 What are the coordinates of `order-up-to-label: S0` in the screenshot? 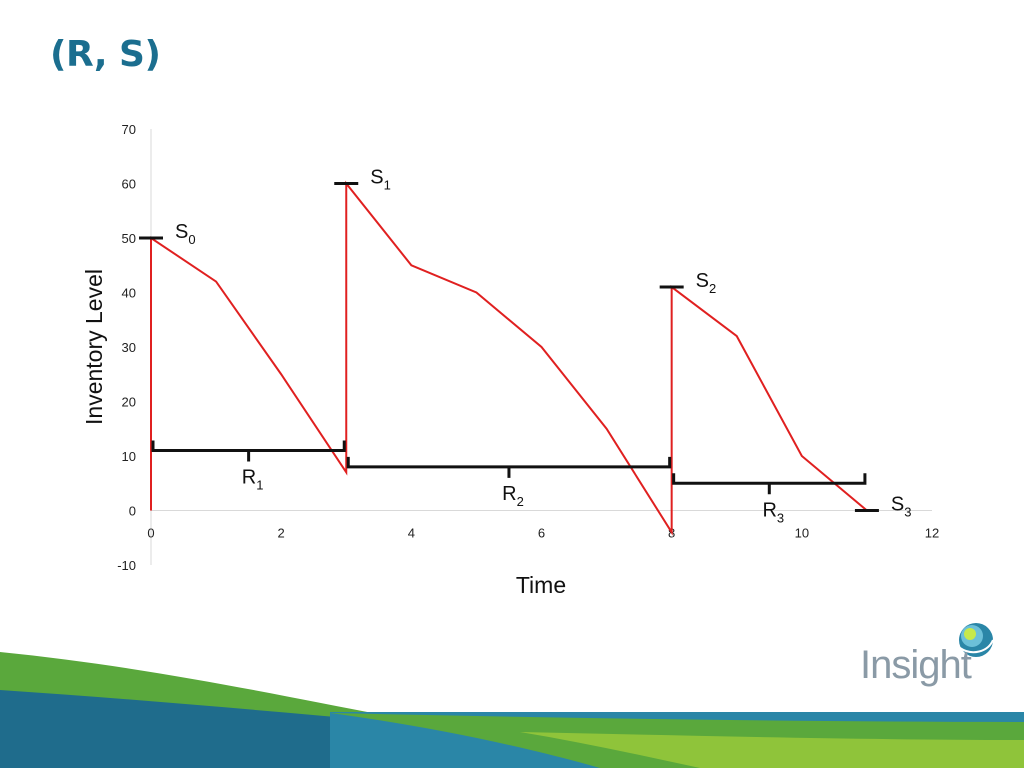 It's located at (185, 234).